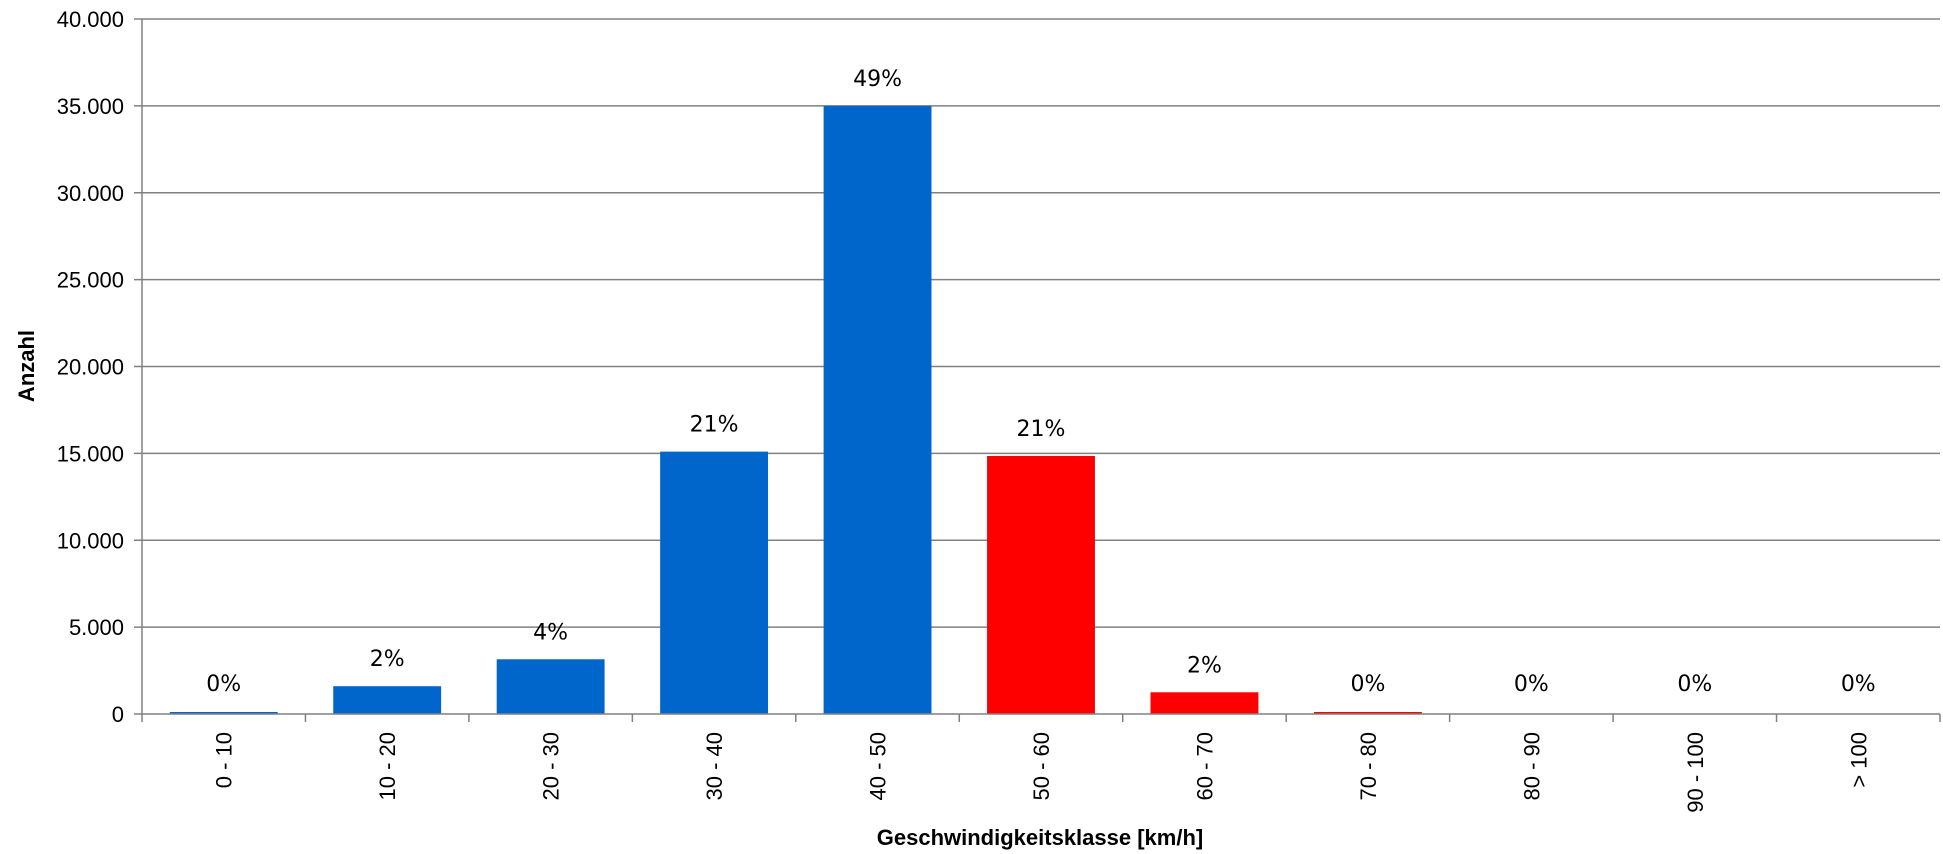  Describe the element at coordinates (550, 632) in the screenshot. I see `data-label: 4%` at that location.